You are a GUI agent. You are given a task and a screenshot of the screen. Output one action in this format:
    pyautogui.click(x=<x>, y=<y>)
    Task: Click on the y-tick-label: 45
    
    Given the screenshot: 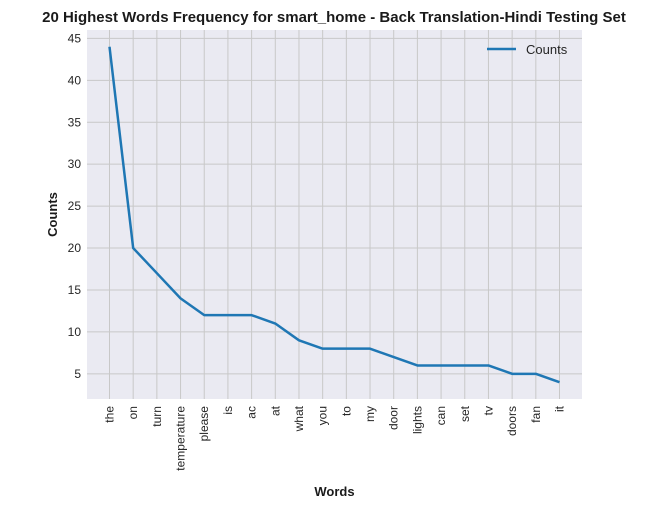 What is the action you would take?
    pyautogui.click(x=75, y=38)
    